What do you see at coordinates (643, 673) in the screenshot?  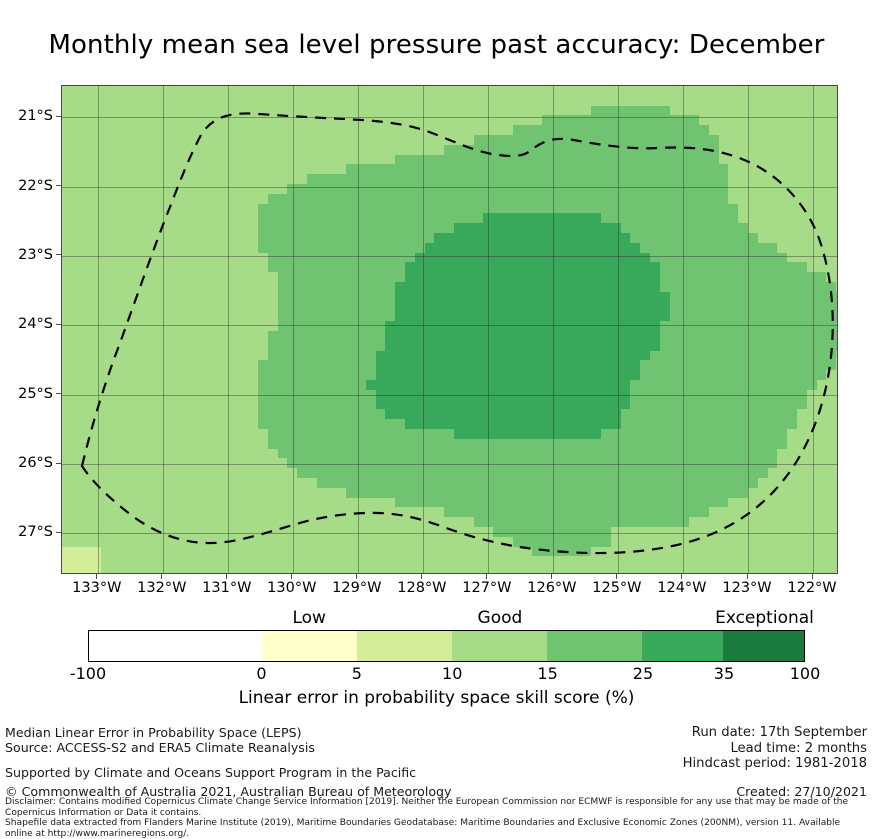 I see `colorbar-tick-5: 25` at bounding box center [643, 673].